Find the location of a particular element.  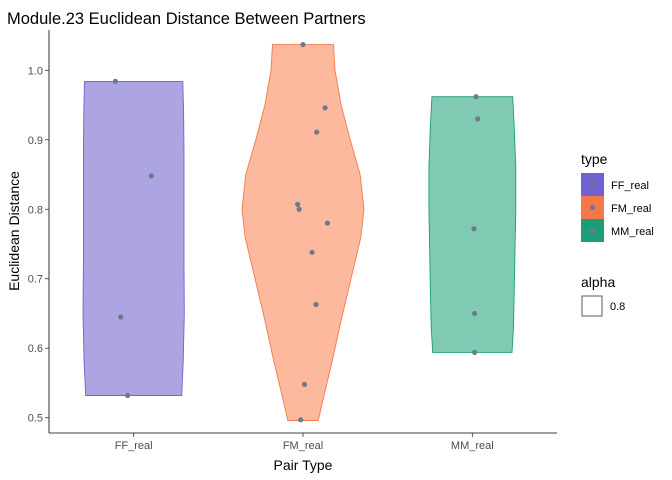

violin-MM_real is located at coordinates (472, 224).